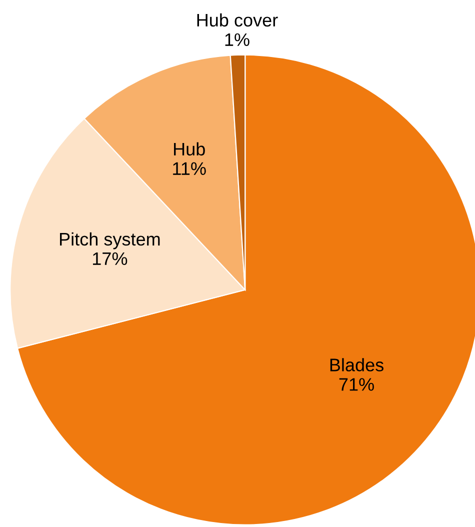  I want to click on slice-label: Hub, so click(189, 149).